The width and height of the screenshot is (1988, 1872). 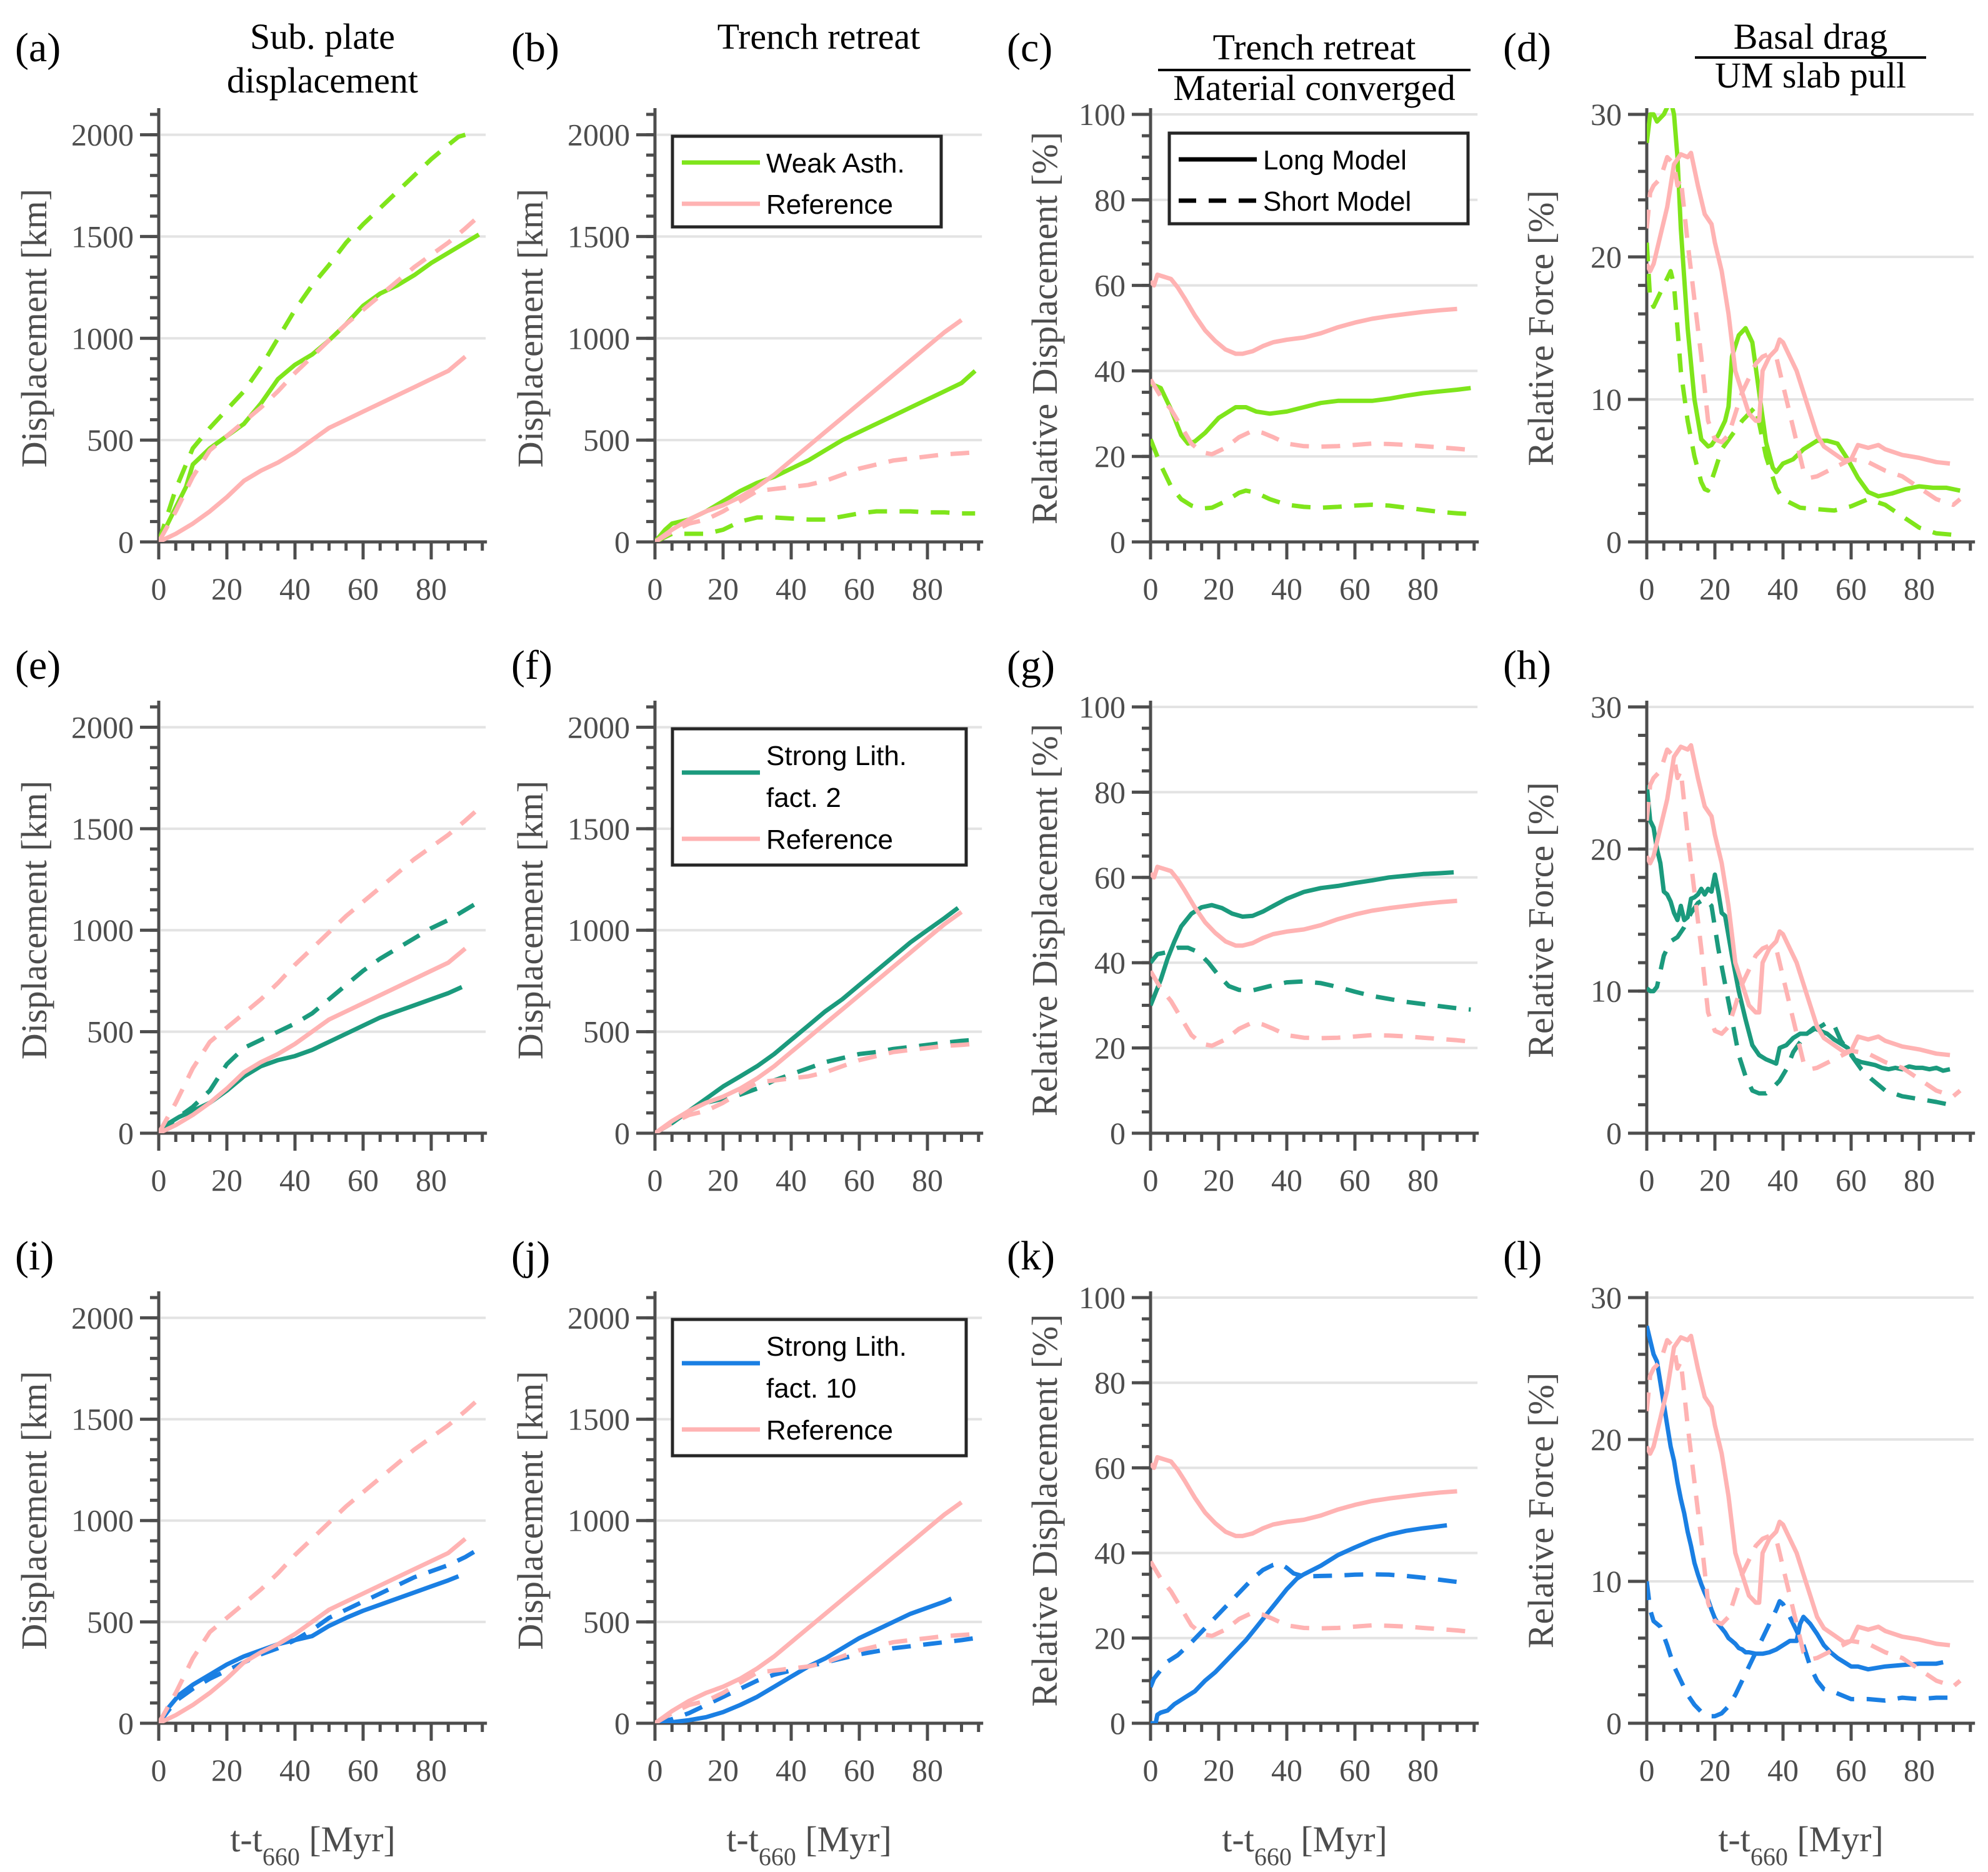 I want to click on legend-label: Short Model, so click(x=1337, y=201).